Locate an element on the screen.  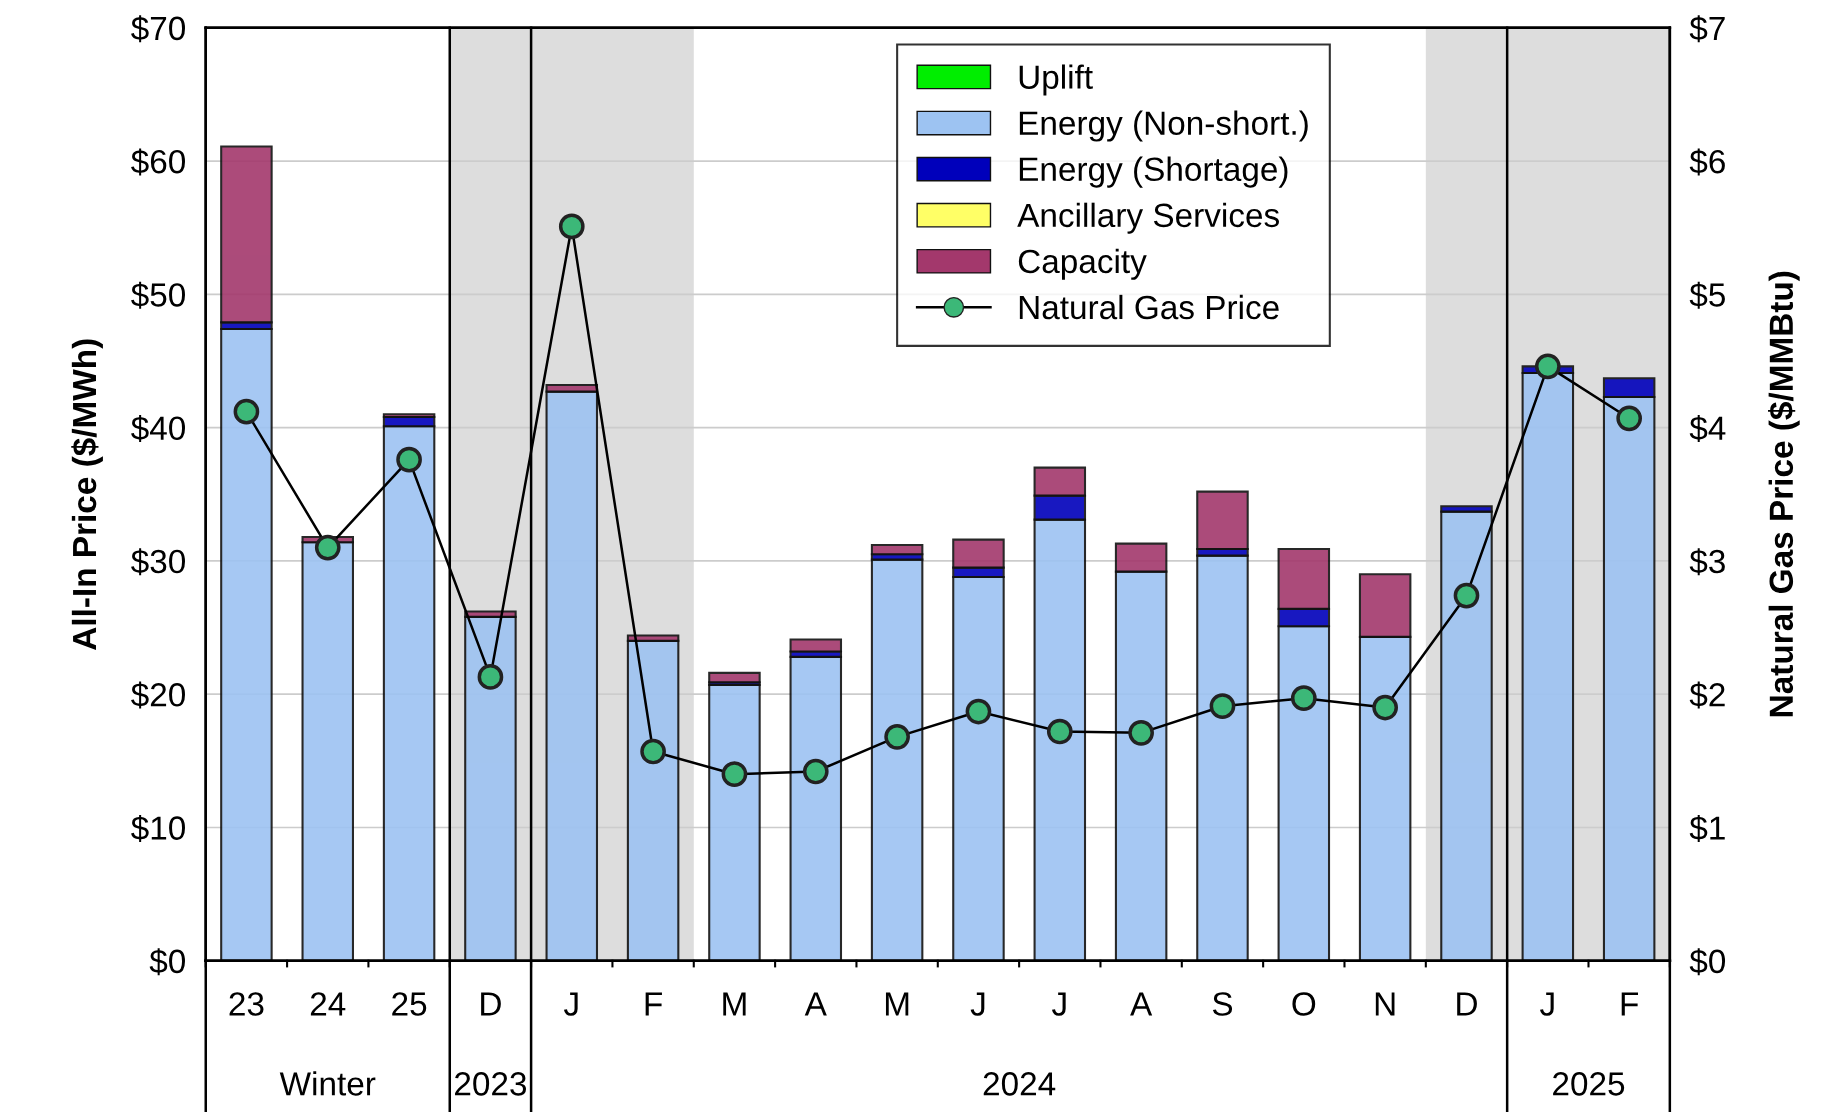
text: 2025 is located at coordinates (1589, 1084).